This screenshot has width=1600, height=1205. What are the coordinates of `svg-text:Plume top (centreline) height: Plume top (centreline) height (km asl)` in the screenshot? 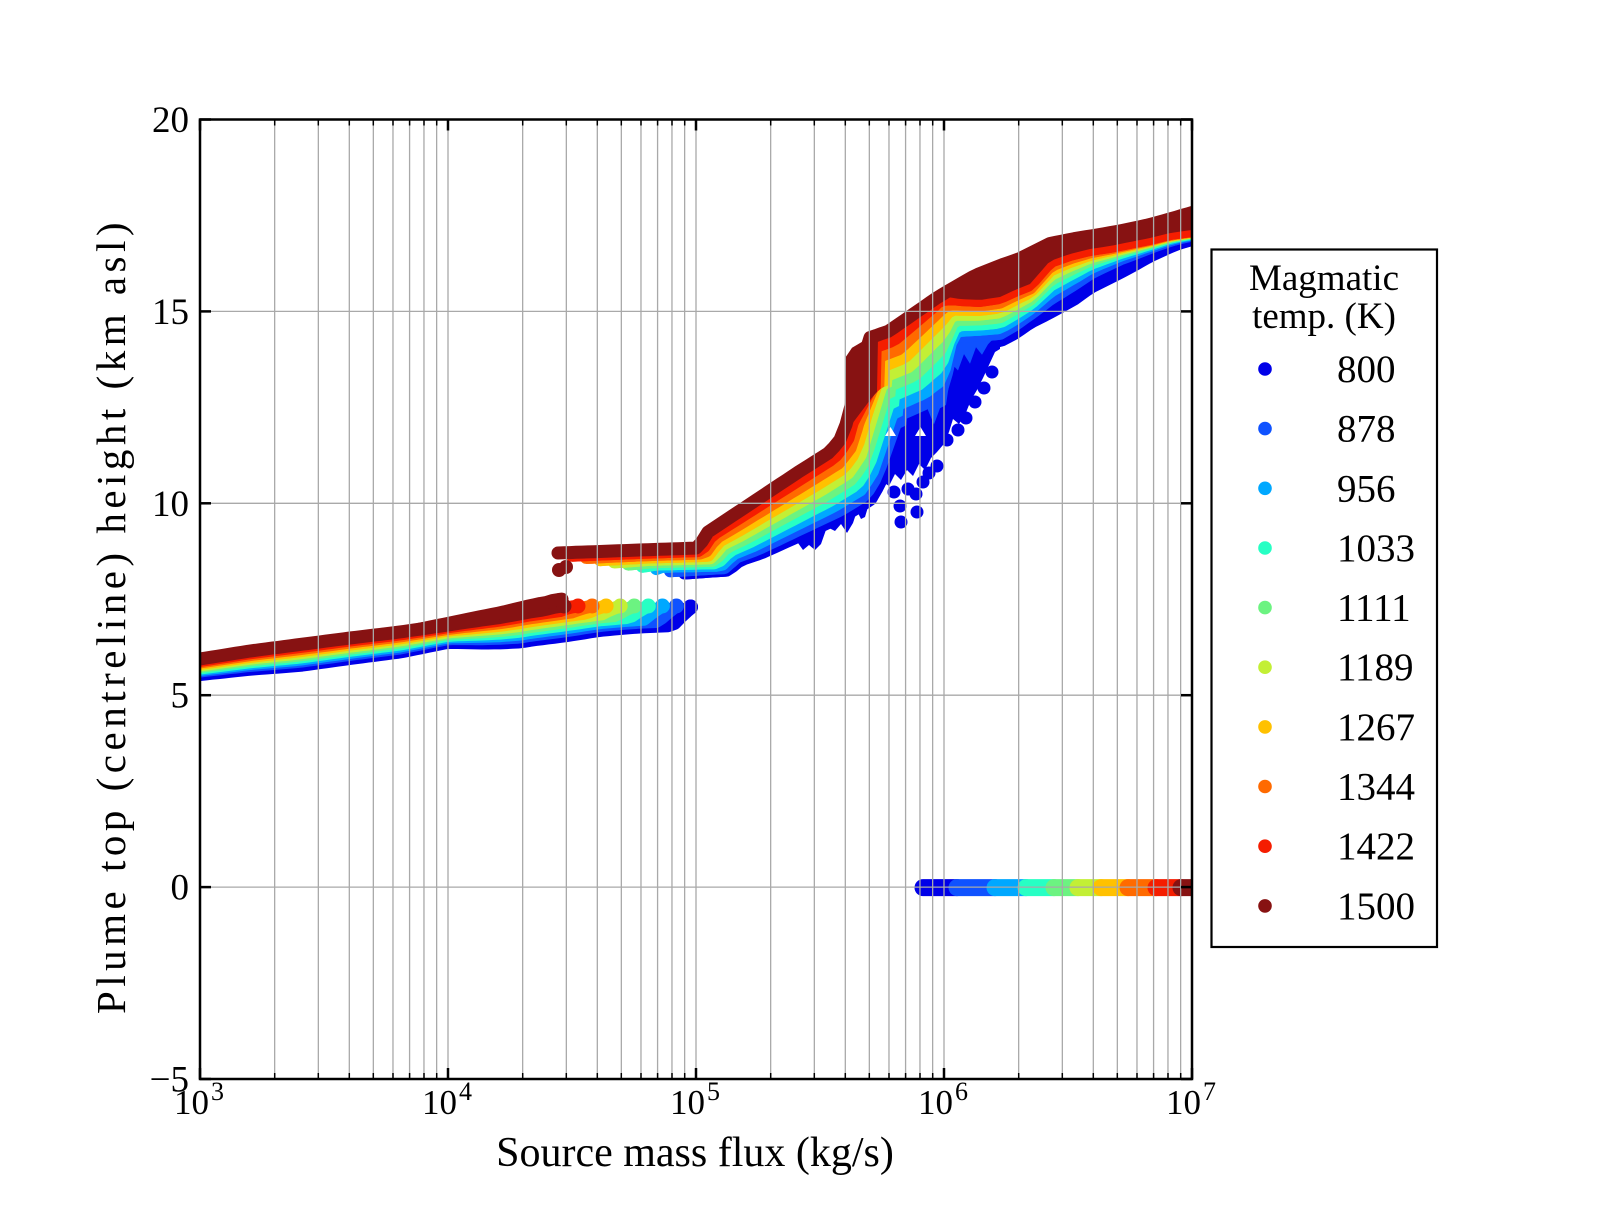 It's located at (111, 616).